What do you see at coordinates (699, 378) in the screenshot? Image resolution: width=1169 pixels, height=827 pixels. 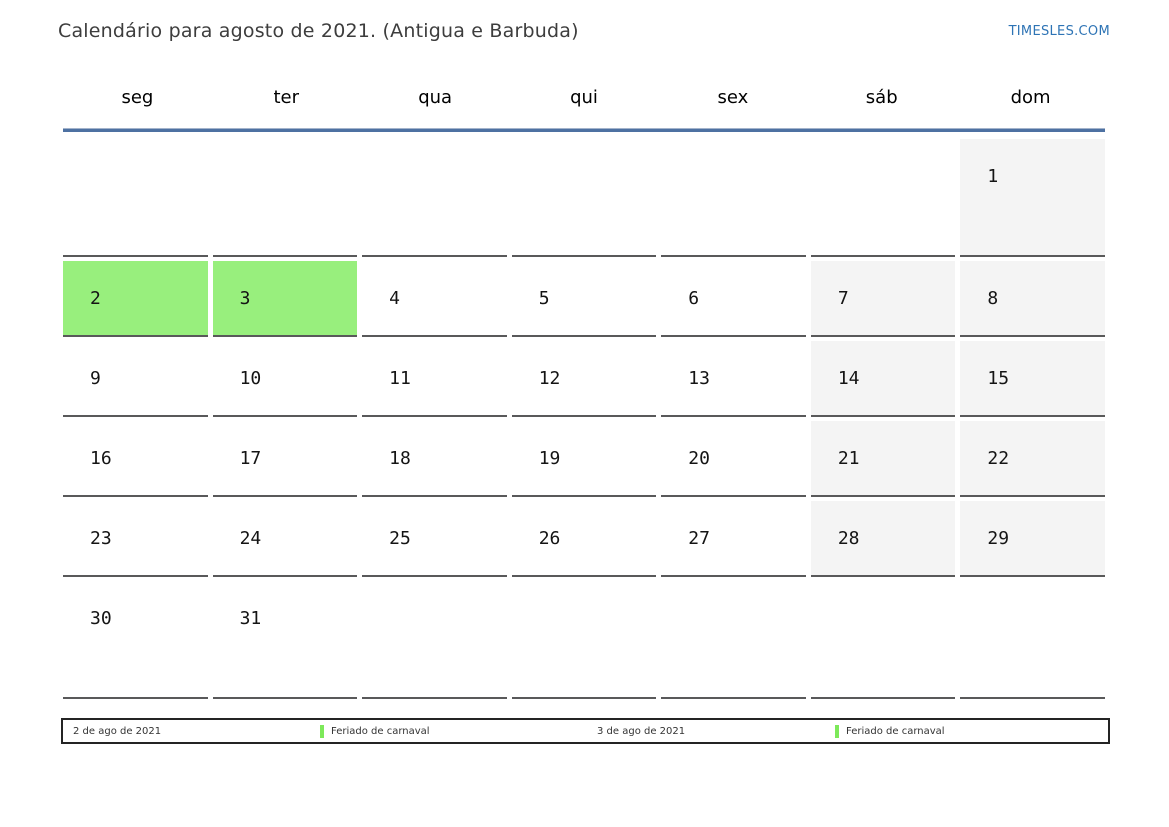 I see `day-number: 13` at bounding box center [699, 378].